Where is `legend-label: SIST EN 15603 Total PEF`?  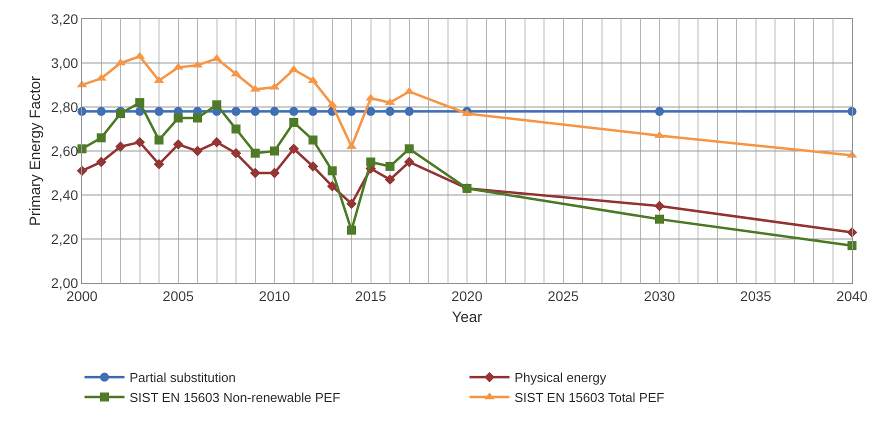
legend-label: SIST EN 15603 Total PEF is located at coordinates (589, 398).